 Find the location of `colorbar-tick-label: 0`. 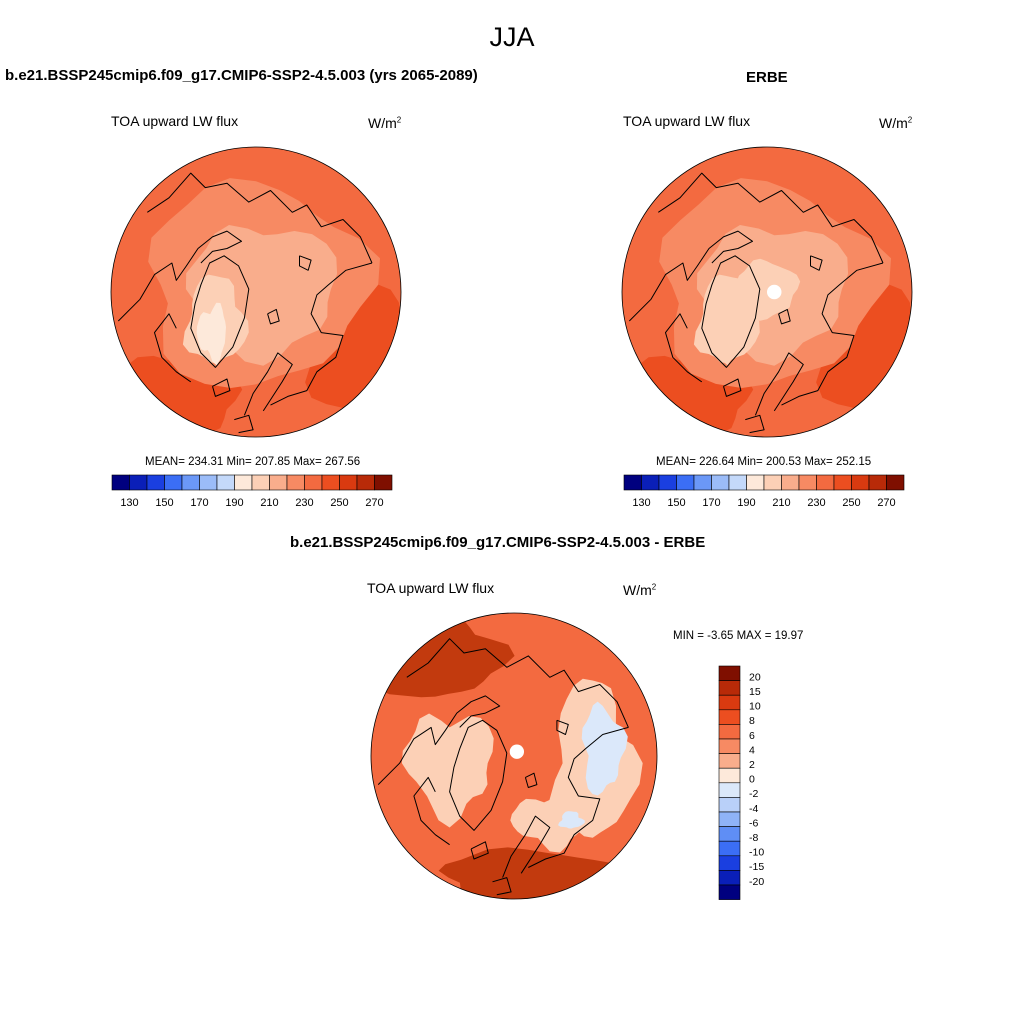

colorbar-tick-label: 0 is located at coordinates (752, 780).